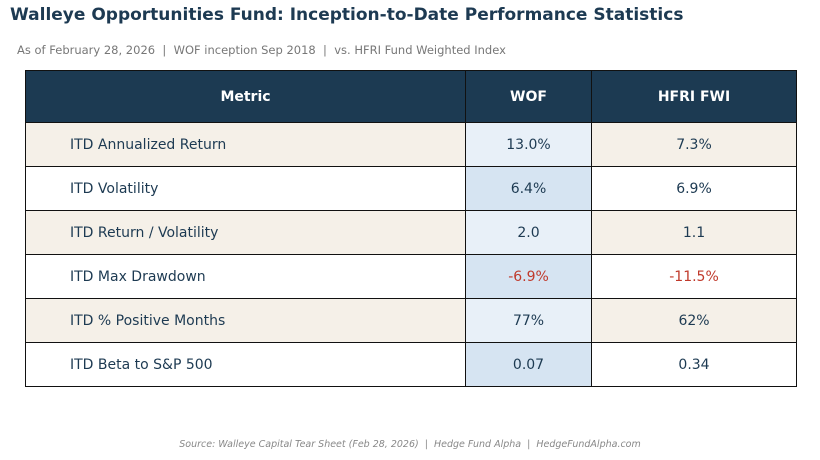 This screenshot has height=460, width=820. I want to click on metric-cell: ITD Beta to S&P 500, so click(245, 364).